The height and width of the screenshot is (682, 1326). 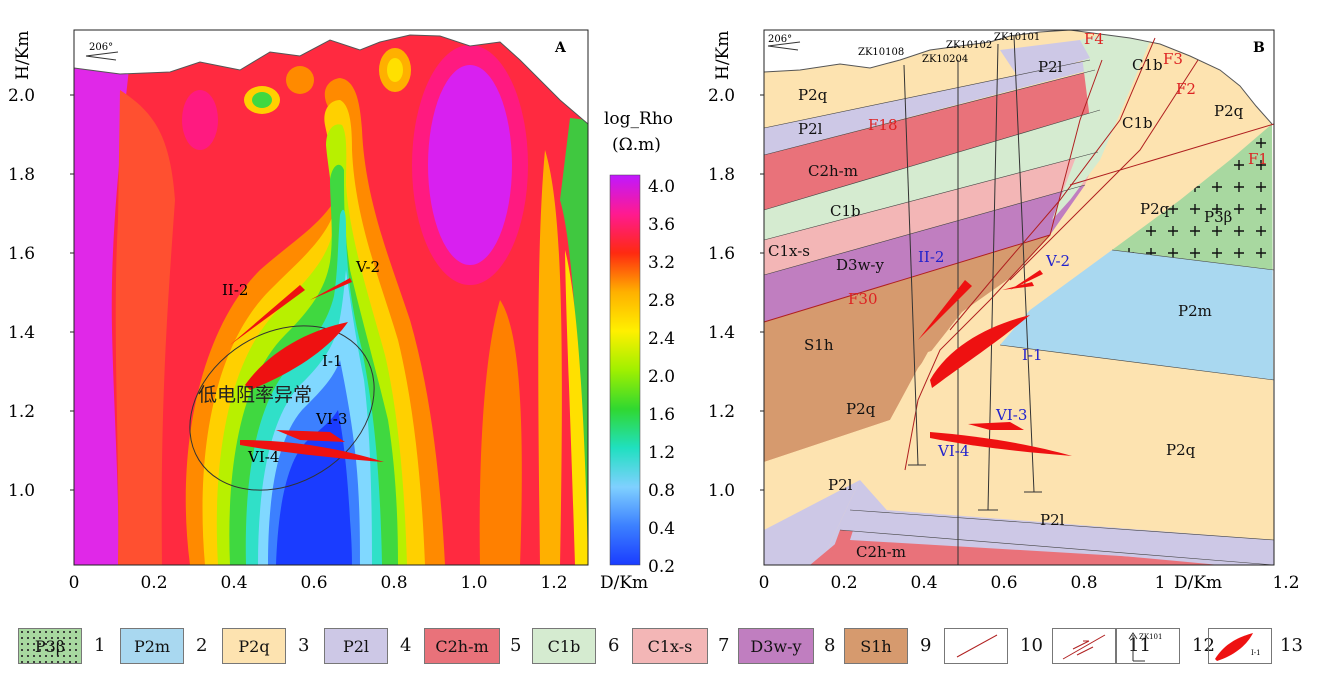 What do you see at coordinates (721, 491) in the screenshot?
I see `y-tick-b: 1.0` at bounding box center [721, 491].